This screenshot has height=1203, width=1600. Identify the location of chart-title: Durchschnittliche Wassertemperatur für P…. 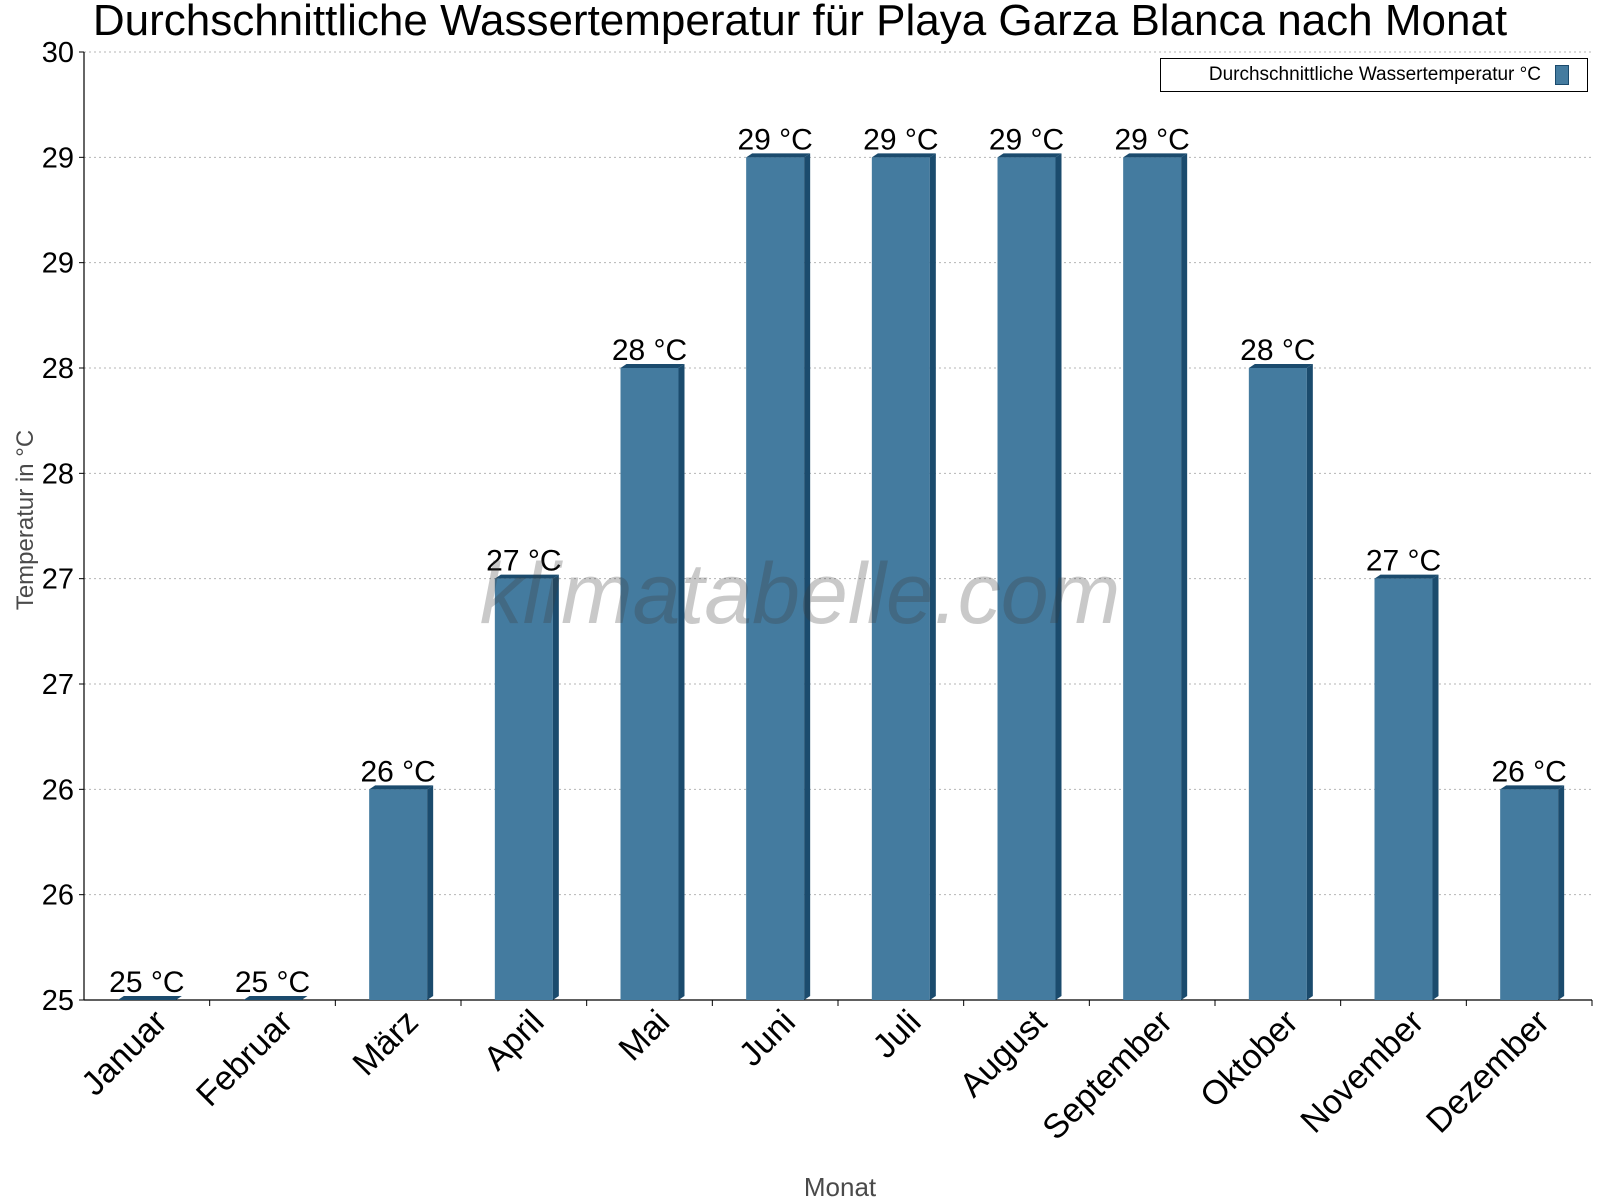
(800, 22).